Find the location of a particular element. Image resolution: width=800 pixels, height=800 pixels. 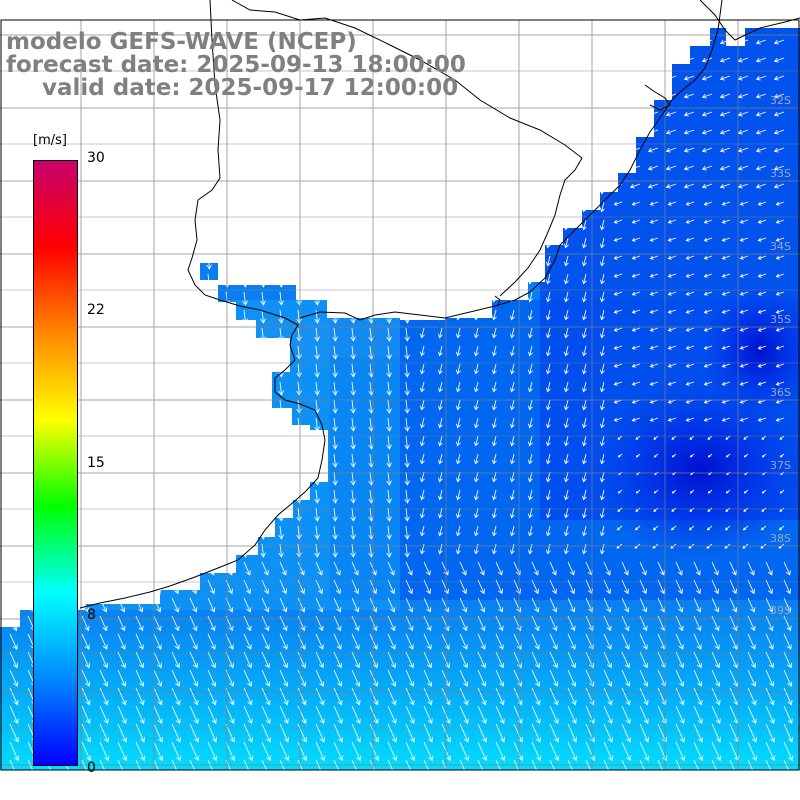

lat-label-36s: 36S is located at coordinates (780, 392).